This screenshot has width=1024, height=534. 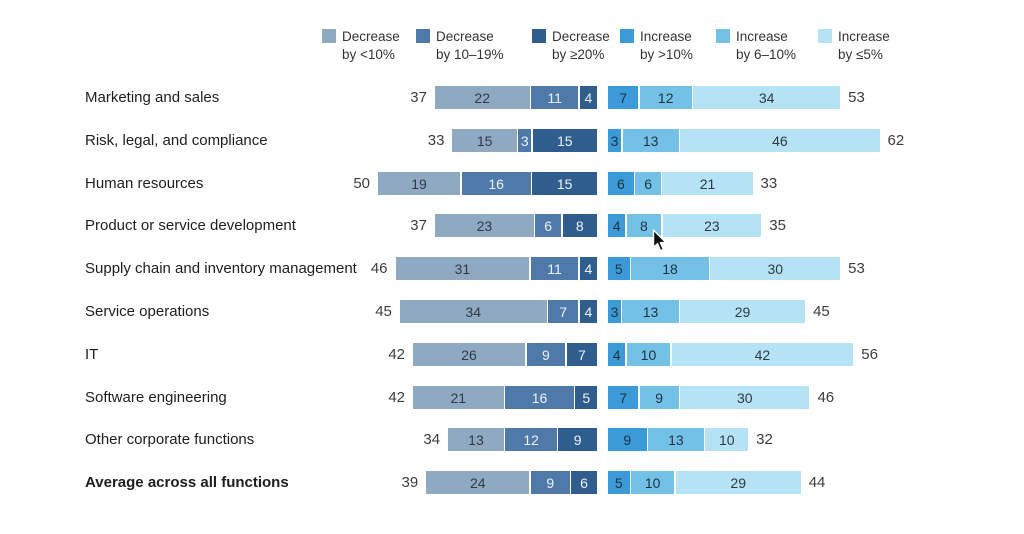 I want to click on row-label: Other corporate functions, so click(x=170, y=439).